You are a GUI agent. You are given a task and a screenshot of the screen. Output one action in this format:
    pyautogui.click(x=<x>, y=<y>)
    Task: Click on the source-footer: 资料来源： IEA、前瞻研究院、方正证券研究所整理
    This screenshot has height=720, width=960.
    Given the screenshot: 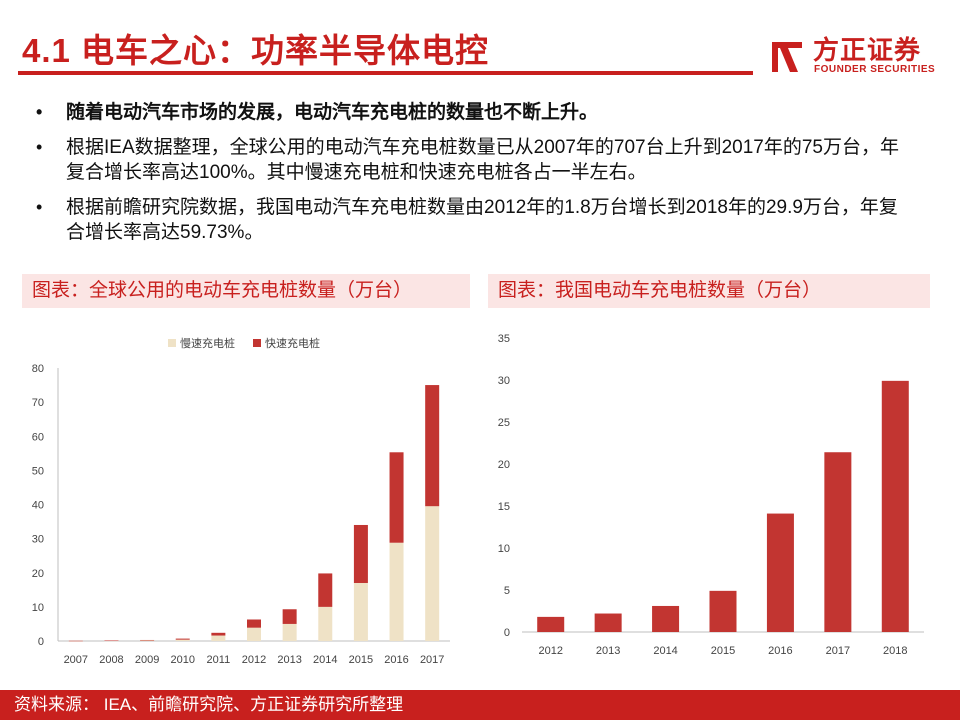 What is the action you would take?
    pyautogui.click(x=480, y=705)
    